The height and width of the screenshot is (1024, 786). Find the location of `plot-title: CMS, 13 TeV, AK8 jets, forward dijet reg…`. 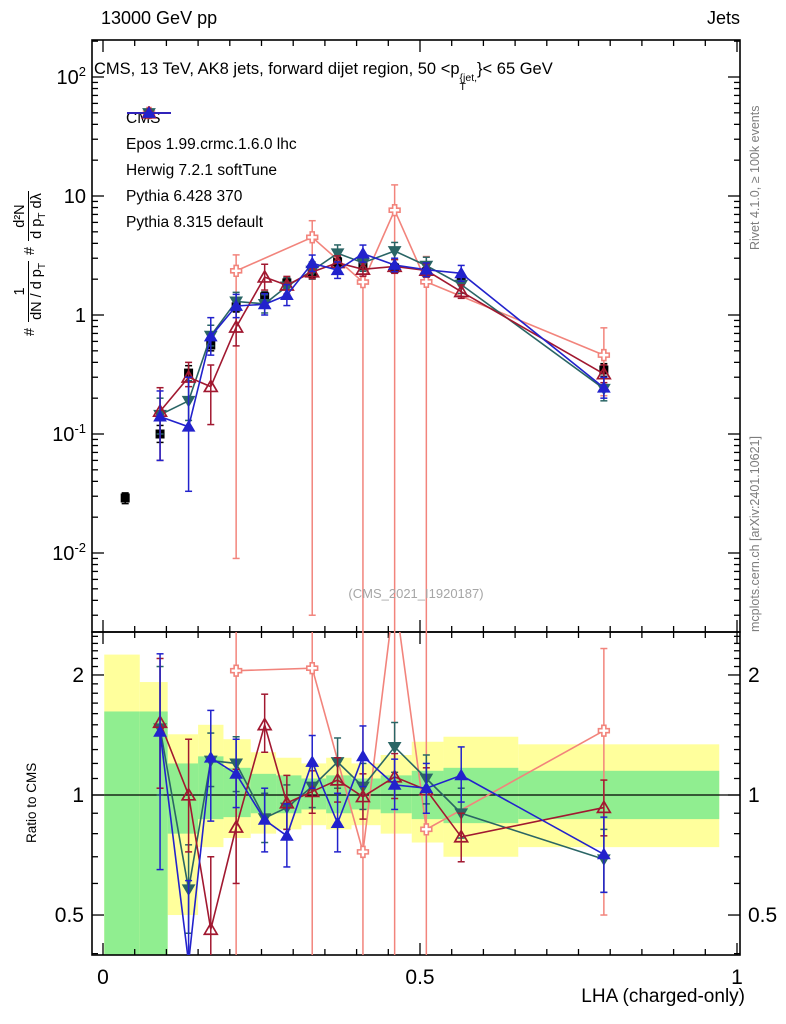

plot-title: CMS, 13 TeV, AK8 jets, forward dijet reg… is located at coordinates (419, 76).